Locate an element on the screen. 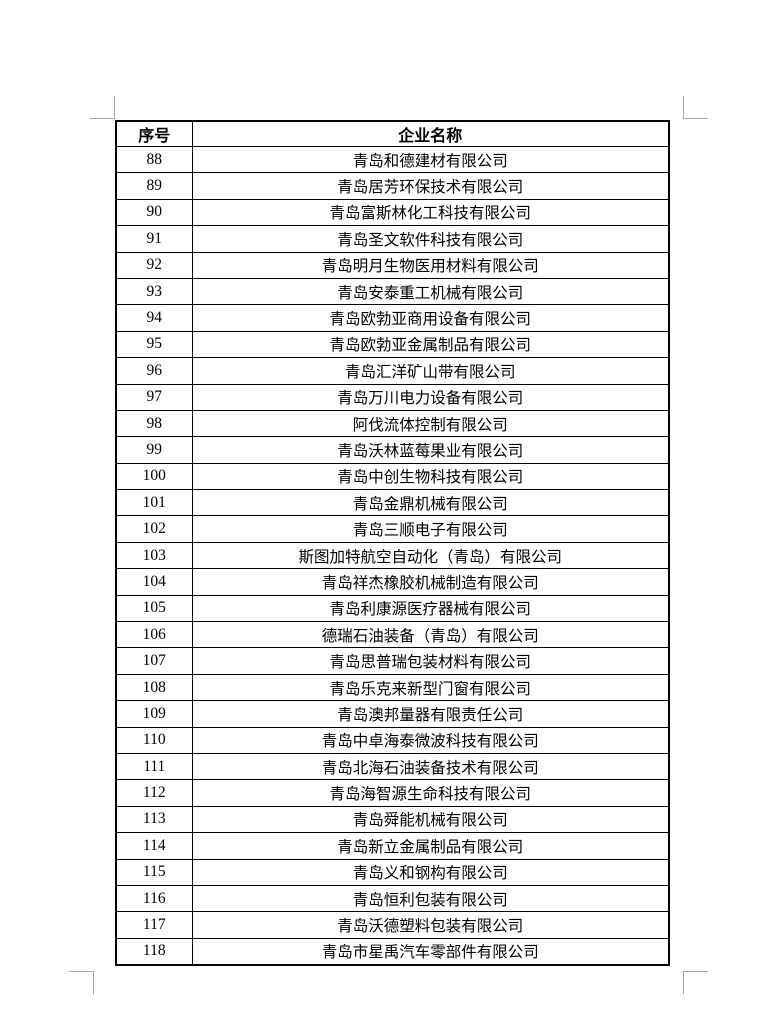 This screenshot has height=1012, width=762. crop-mark-top-right-icon is located at coordinates (695, 107).